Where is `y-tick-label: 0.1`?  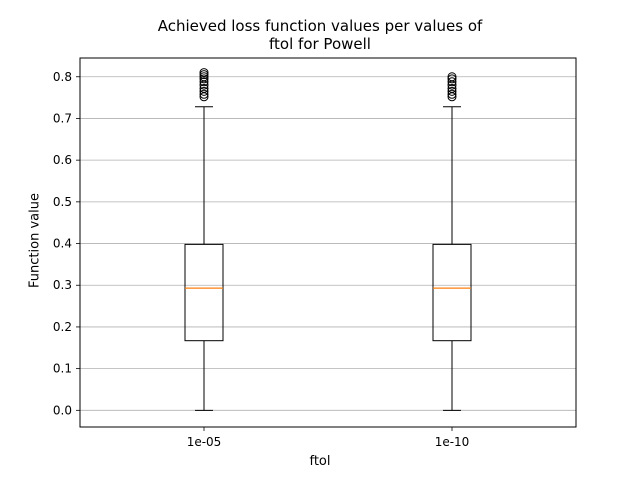
y-tick-label: 0.1 is located at coordinates (62, 369).